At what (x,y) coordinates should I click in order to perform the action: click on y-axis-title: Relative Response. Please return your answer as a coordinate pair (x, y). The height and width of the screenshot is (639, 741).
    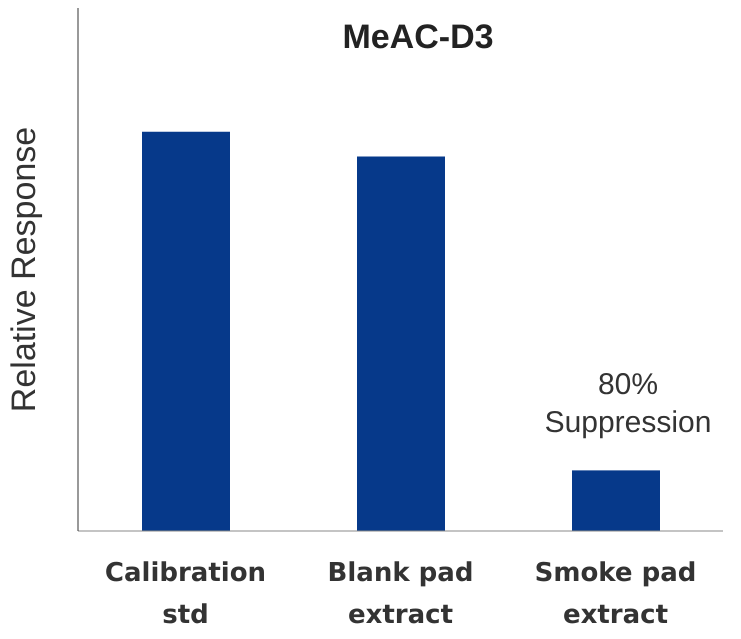
    Looking at the image, I should click on (24, 269).